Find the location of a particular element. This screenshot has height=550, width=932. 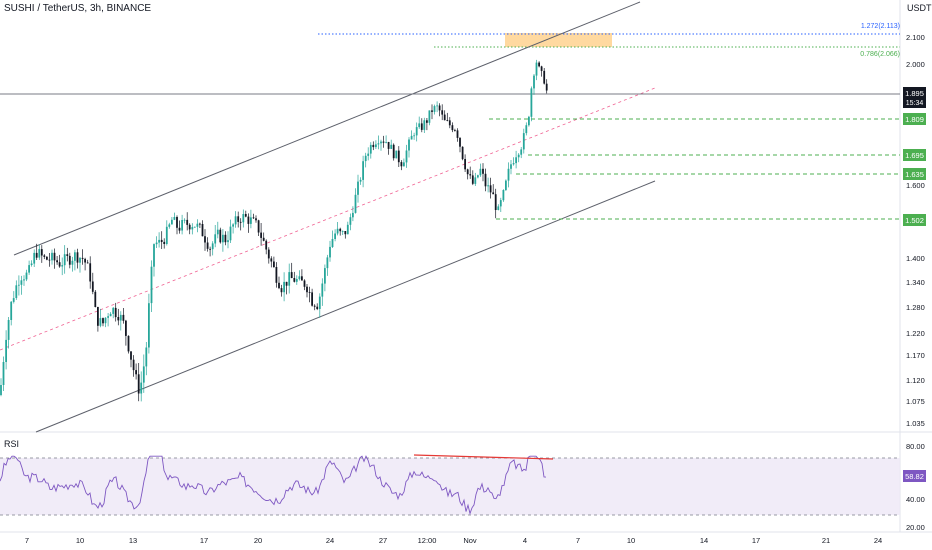

fib-highlight-zone is located at coordinates (558, 40).